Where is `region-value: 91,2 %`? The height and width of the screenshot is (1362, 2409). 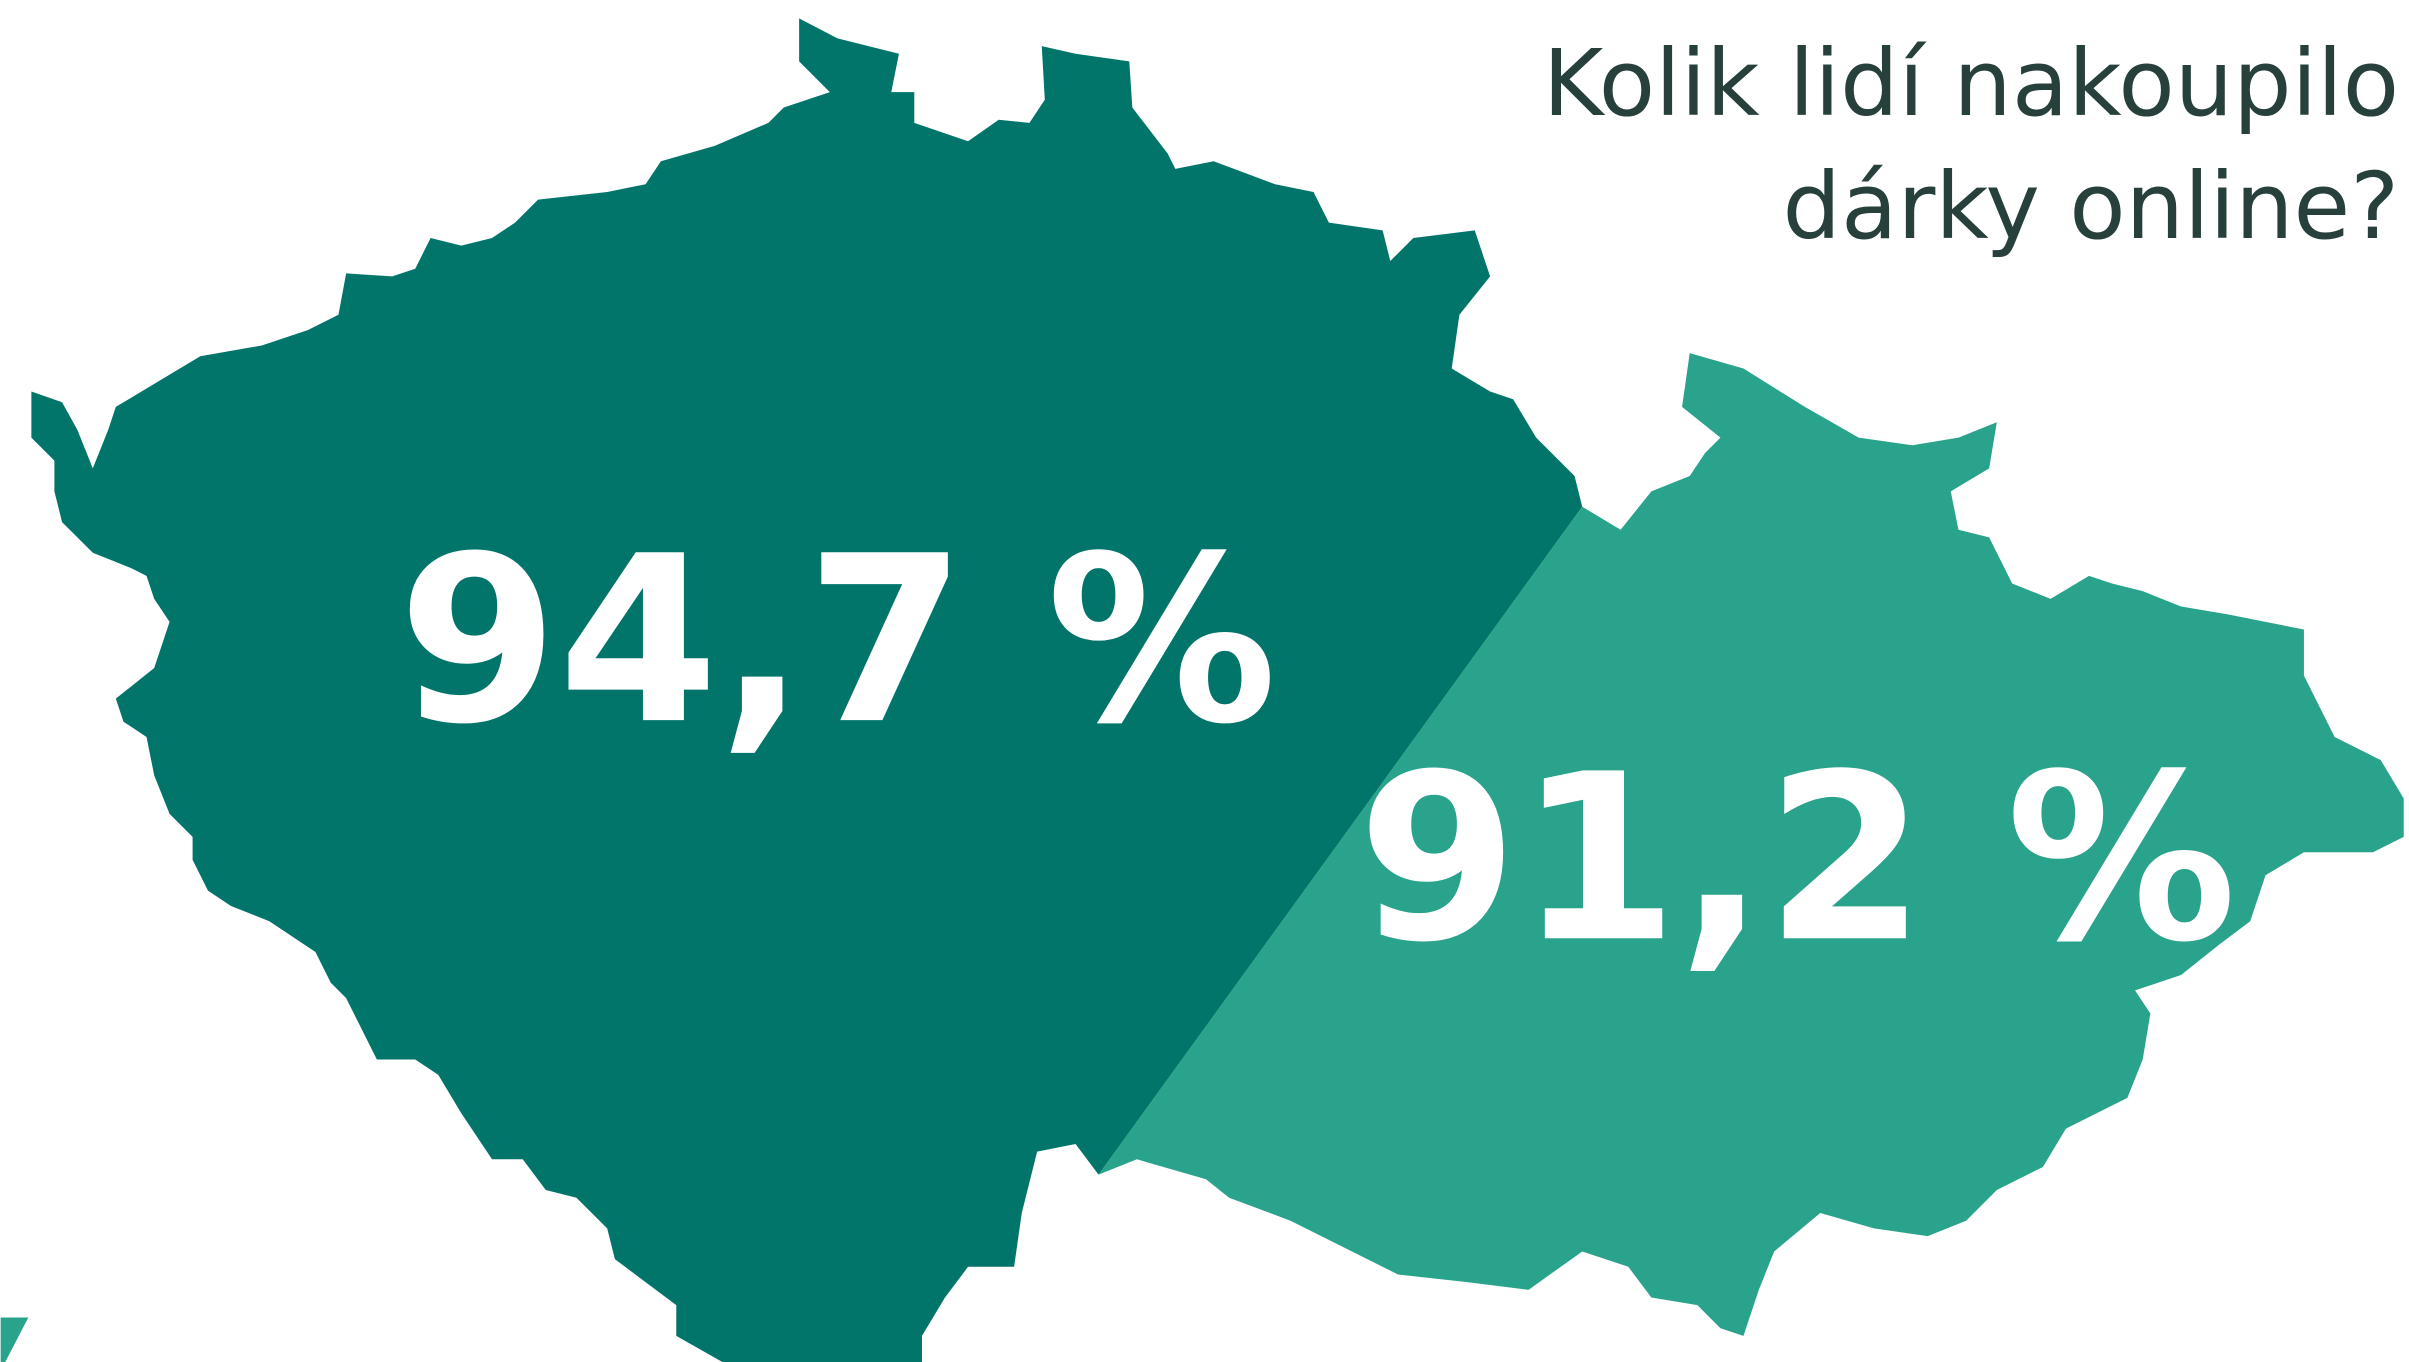 region-value: 91,2 % is located at coordinates (1797, 859).